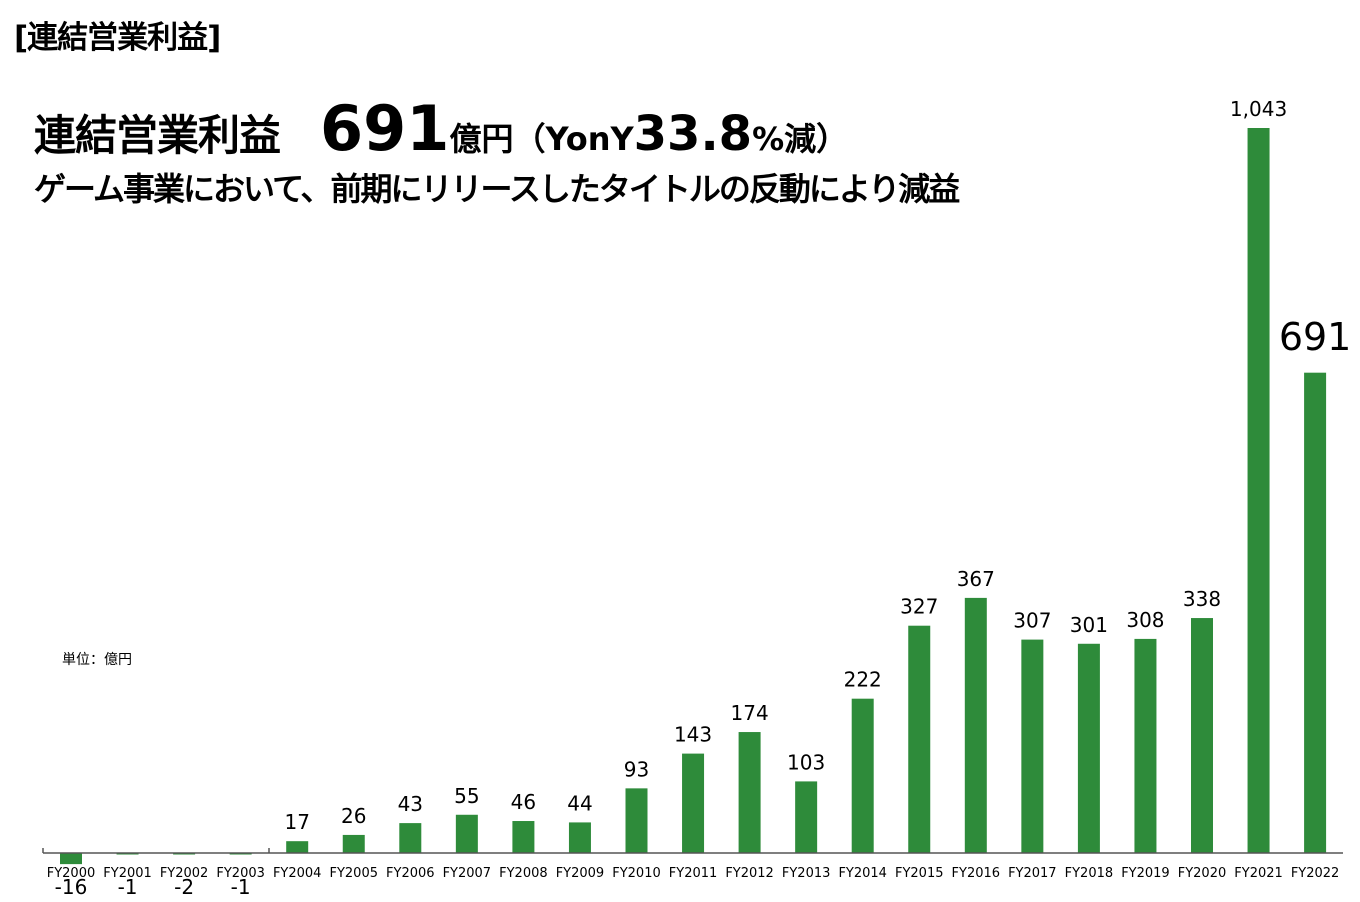 This screenshot has width=1360, height=902. I want to click on data-label: 222, so click(863, 680).